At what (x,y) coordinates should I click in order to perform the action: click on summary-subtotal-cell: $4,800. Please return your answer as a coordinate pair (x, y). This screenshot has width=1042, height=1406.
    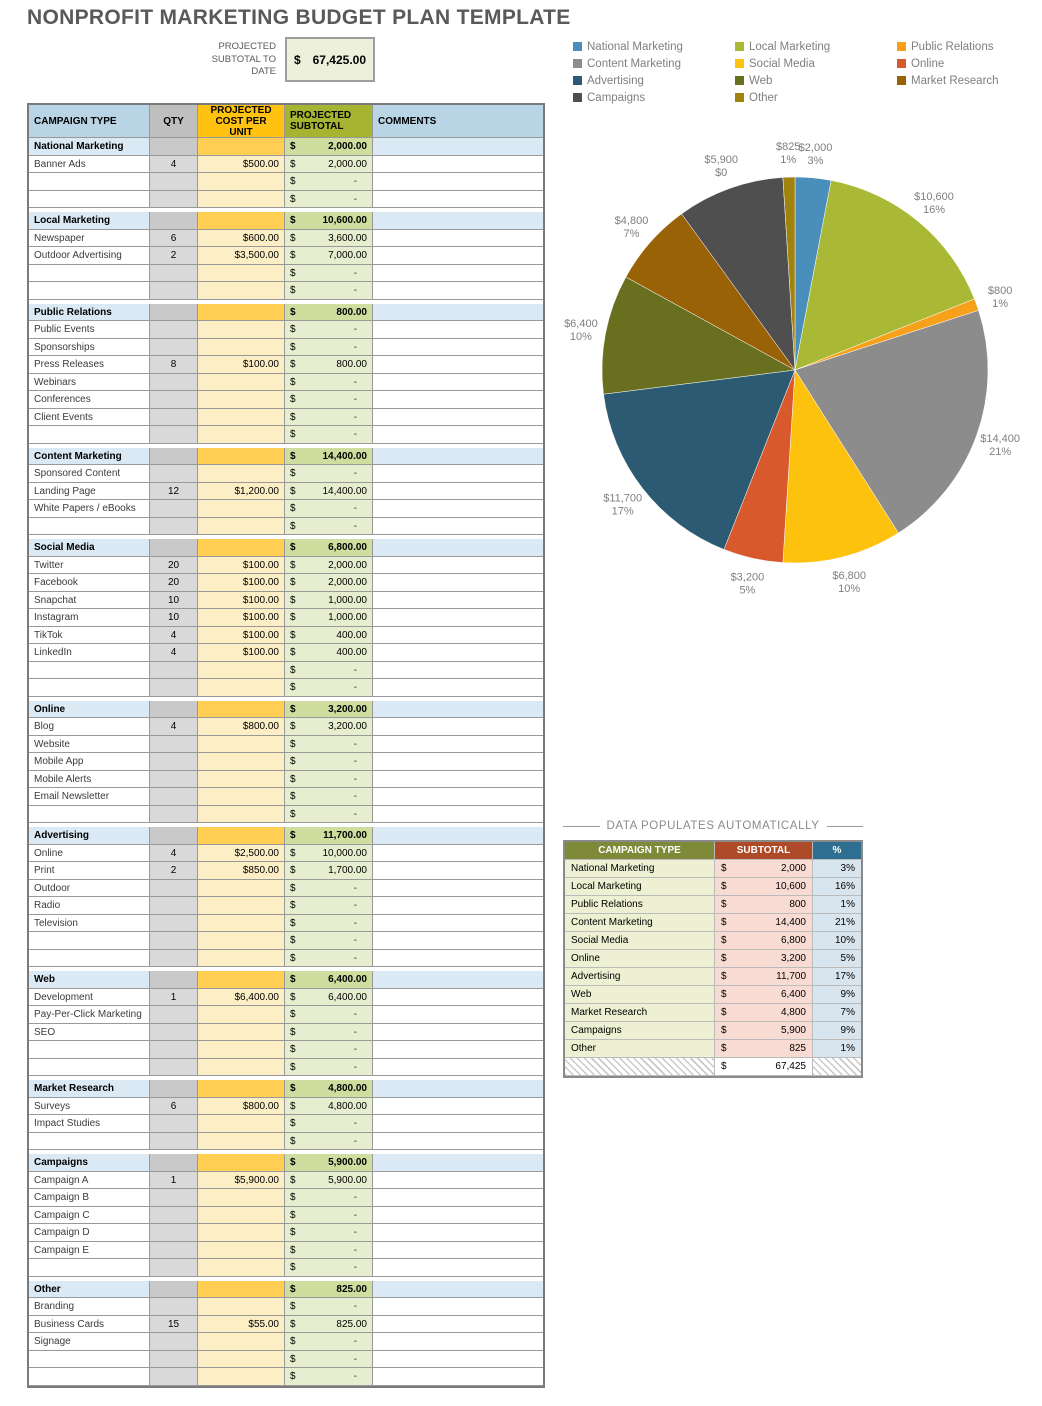
    Looking at the image, I should click on (764, 1013).